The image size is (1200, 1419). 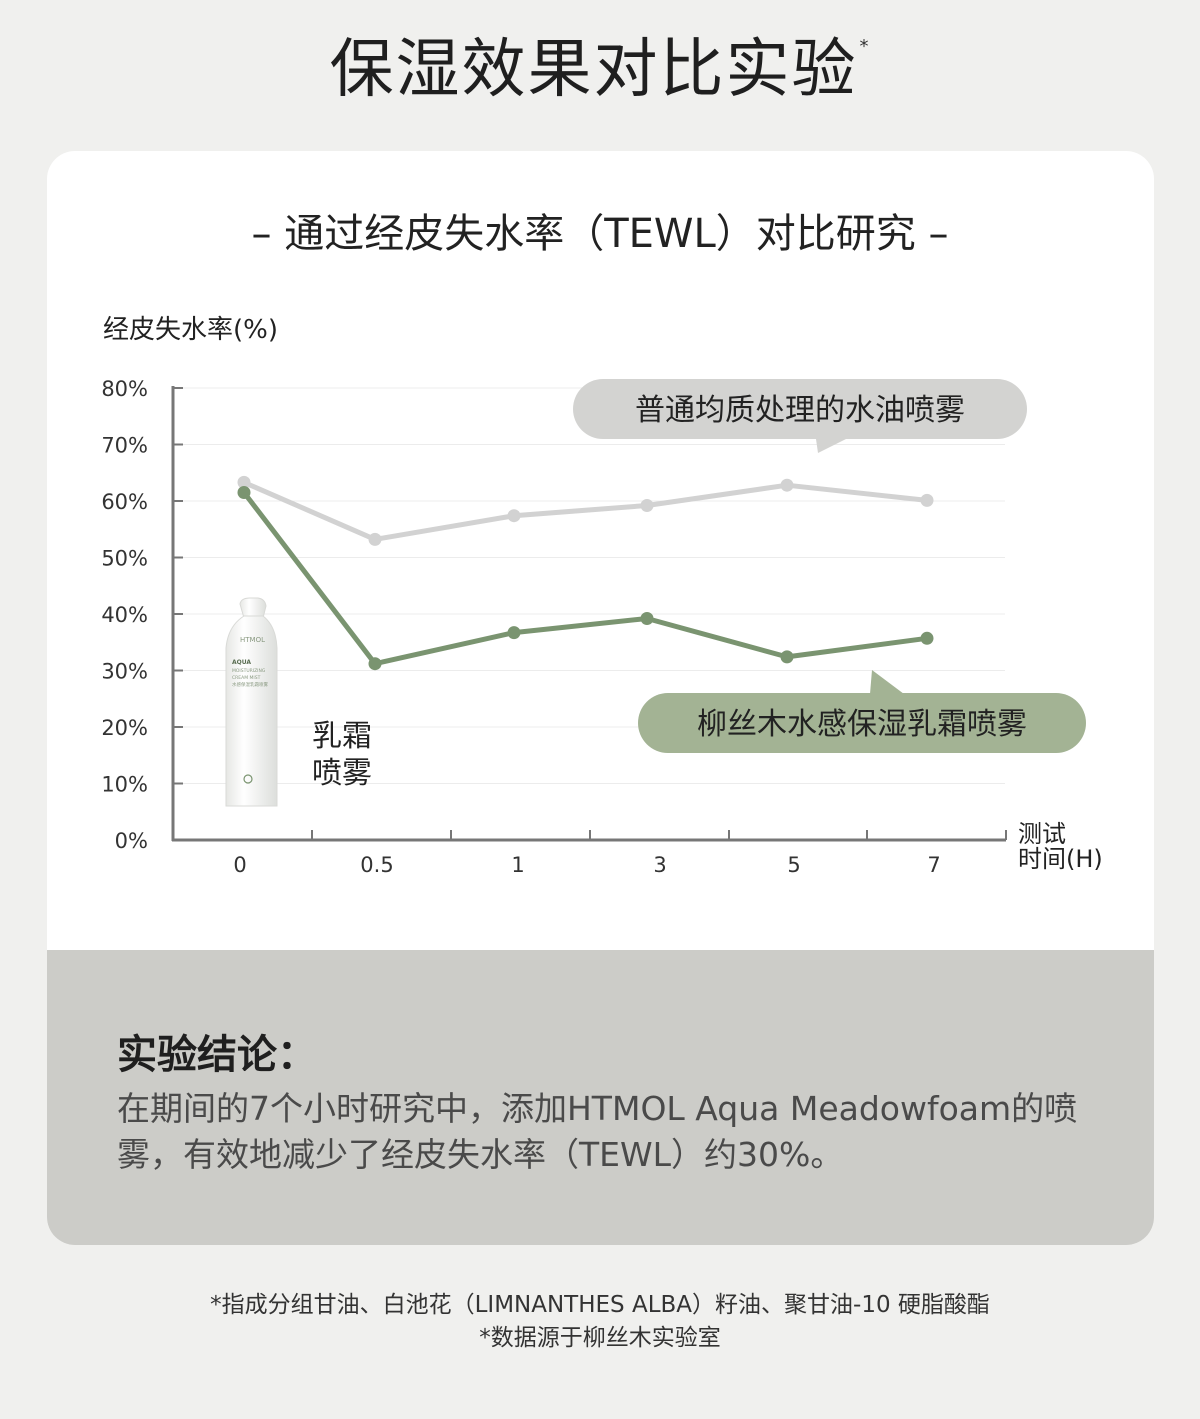 I want to click on bottle-text-1: AQUA, so click(x=241, y=662).